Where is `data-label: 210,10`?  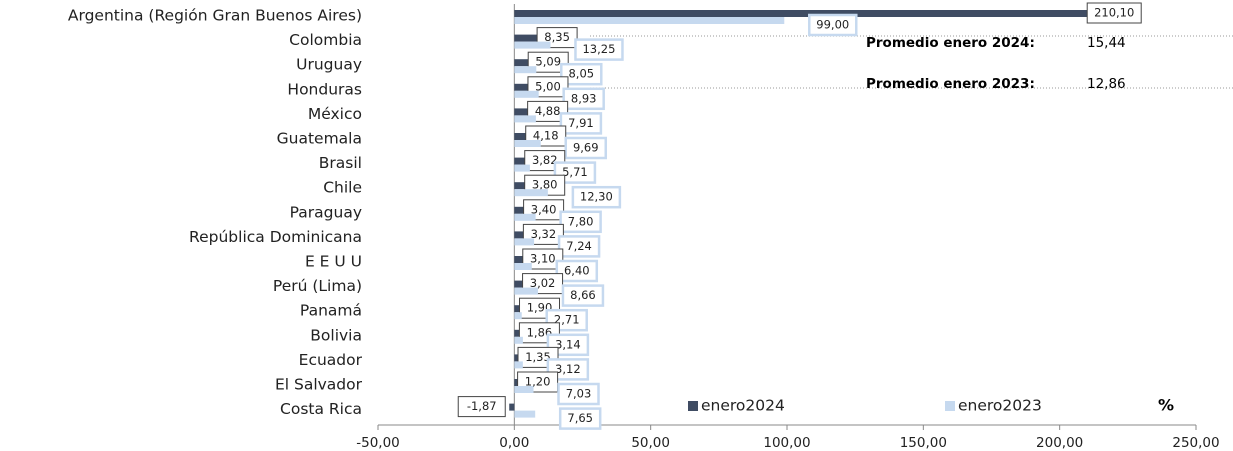 data-label: 210,10 is located at coordinates (1114, 13).